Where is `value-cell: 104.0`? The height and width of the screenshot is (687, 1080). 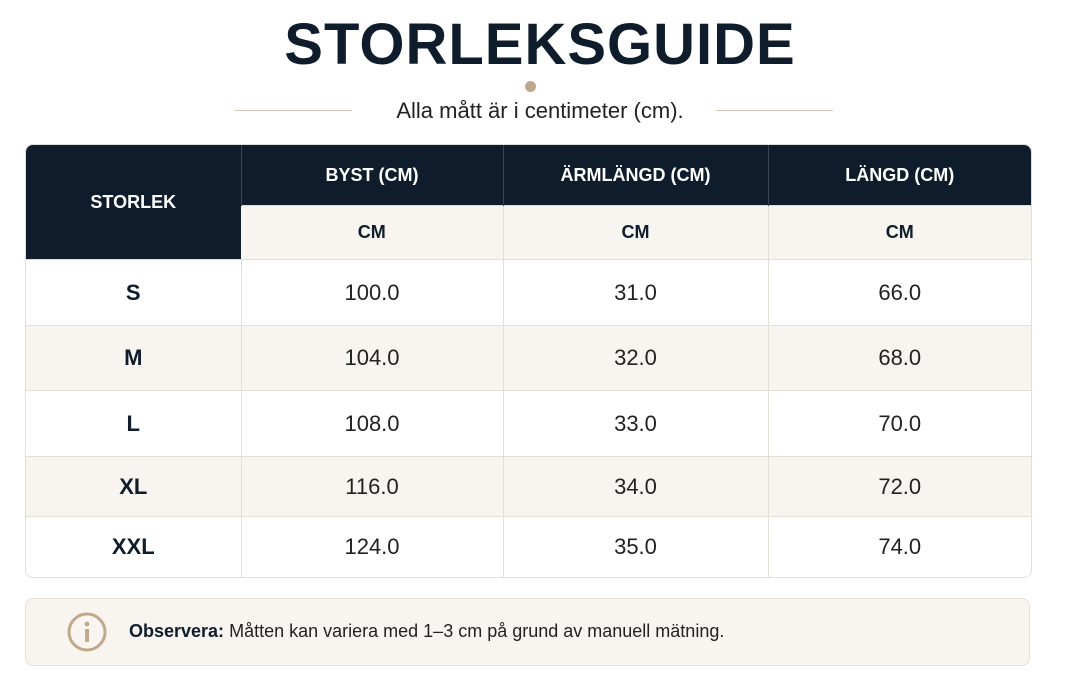 value-cell: 104.0 is located at coordinates (371, 358).